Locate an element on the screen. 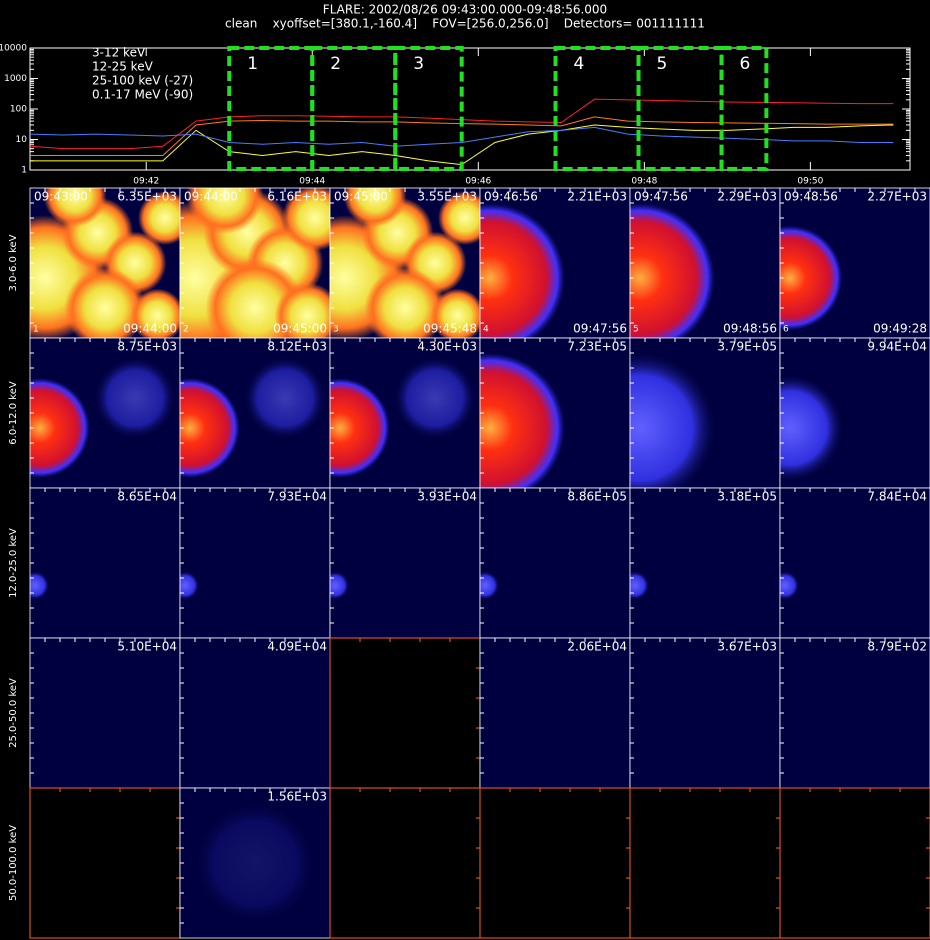 This screenshot has width=930, height=940. row-label: 50.0-100.0 keV is located at coordinates (13, 863).